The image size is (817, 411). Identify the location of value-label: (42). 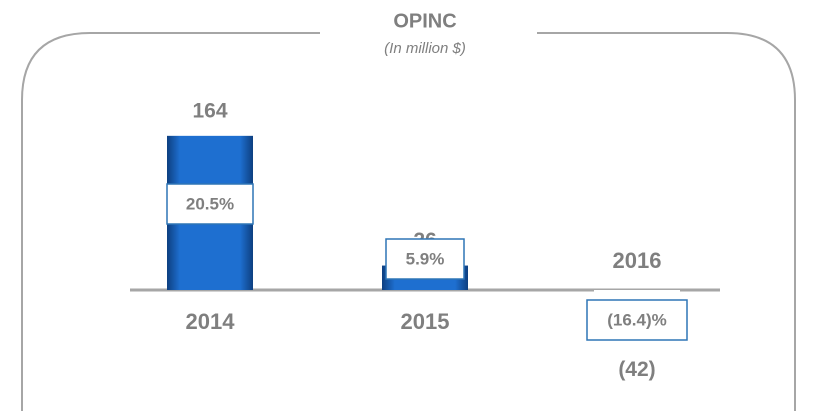
(636, 369).